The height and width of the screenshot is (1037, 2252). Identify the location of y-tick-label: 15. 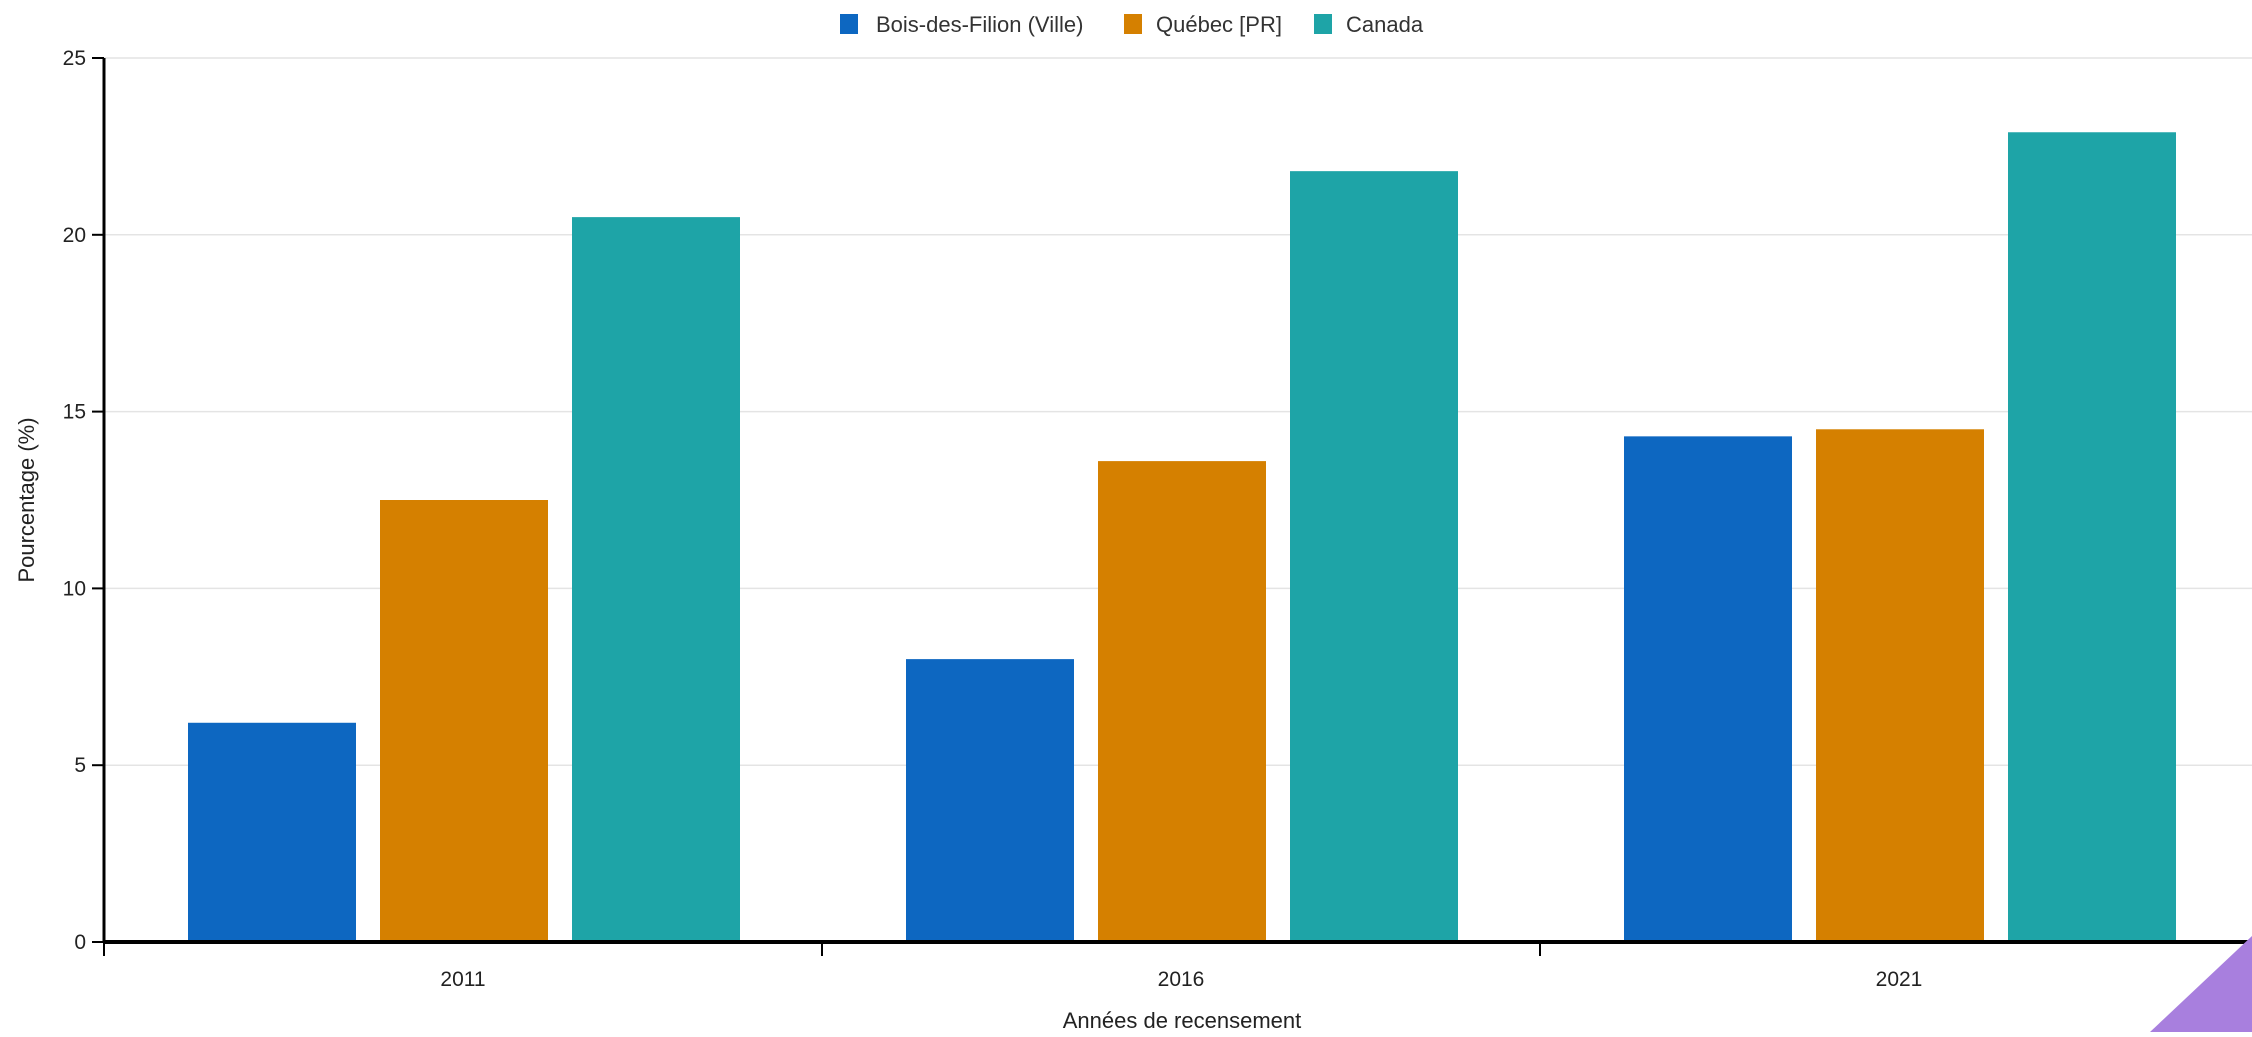
(74, 412).